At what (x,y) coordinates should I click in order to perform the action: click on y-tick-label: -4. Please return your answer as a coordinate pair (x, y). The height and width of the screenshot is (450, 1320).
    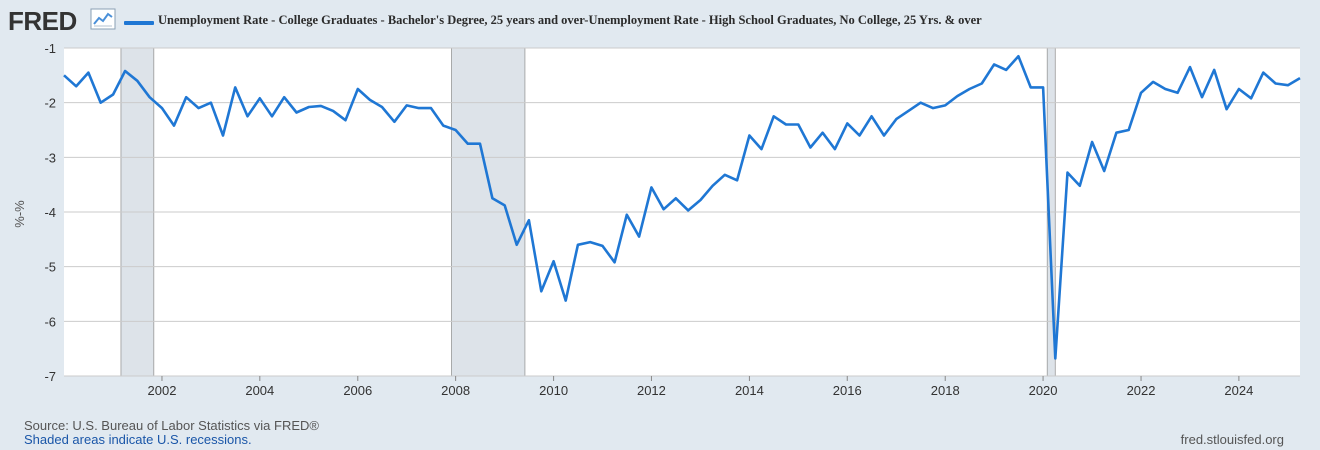
    Looking at the image, I should click on (50, 212).